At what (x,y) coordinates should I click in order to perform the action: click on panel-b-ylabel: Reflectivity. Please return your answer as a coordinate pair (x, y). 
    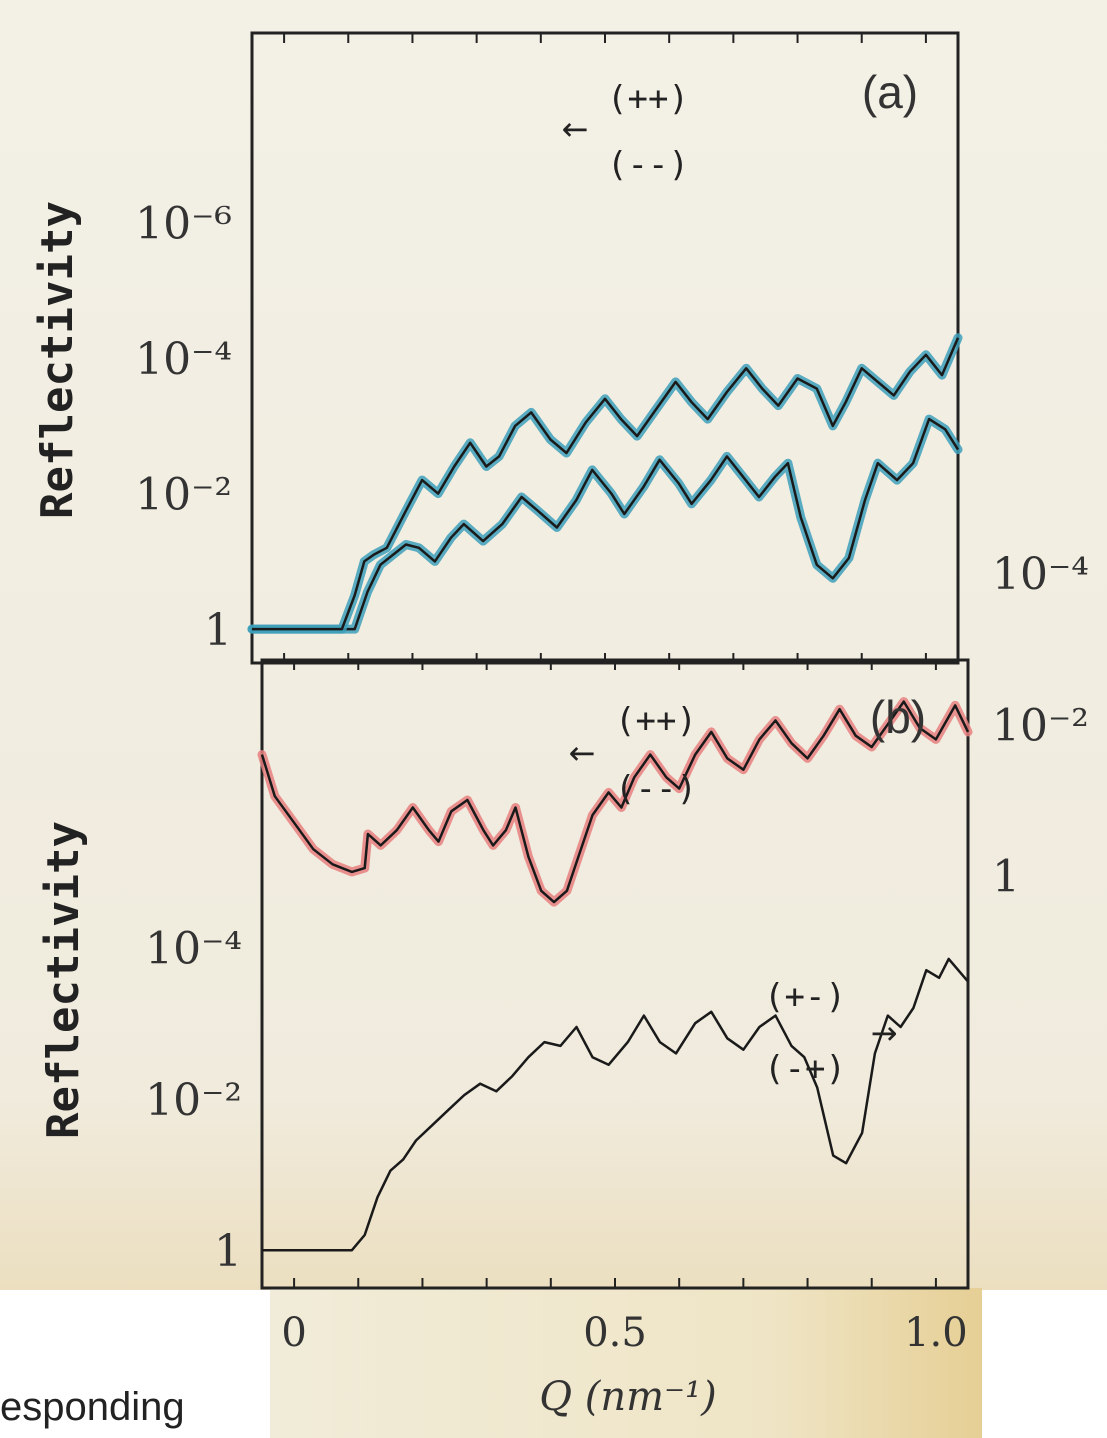
    Looking at the image, I should click on (63, 980).